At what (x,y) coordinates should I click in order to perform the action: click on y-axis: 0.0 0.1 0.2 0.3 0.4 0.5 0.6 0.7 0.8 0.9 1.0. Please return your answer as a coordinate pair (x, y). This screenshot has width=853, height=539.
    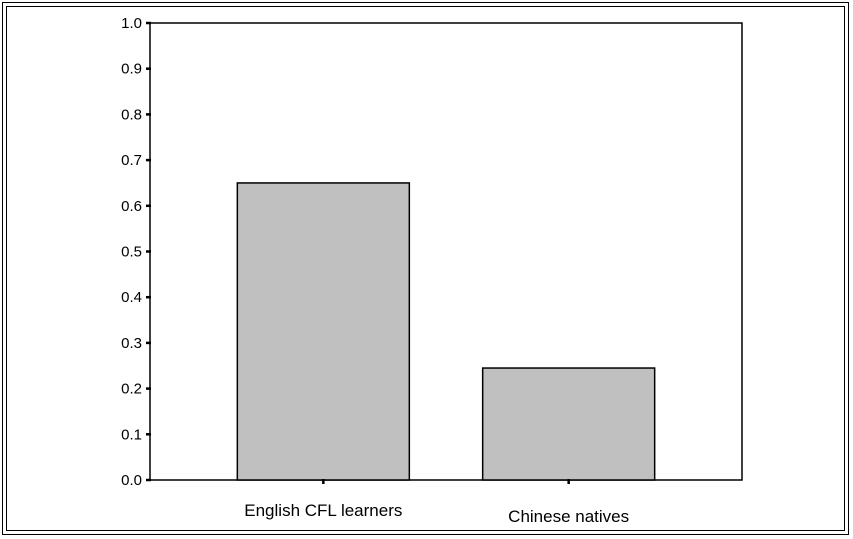
    Looking at the image, I should click on (136, 252).